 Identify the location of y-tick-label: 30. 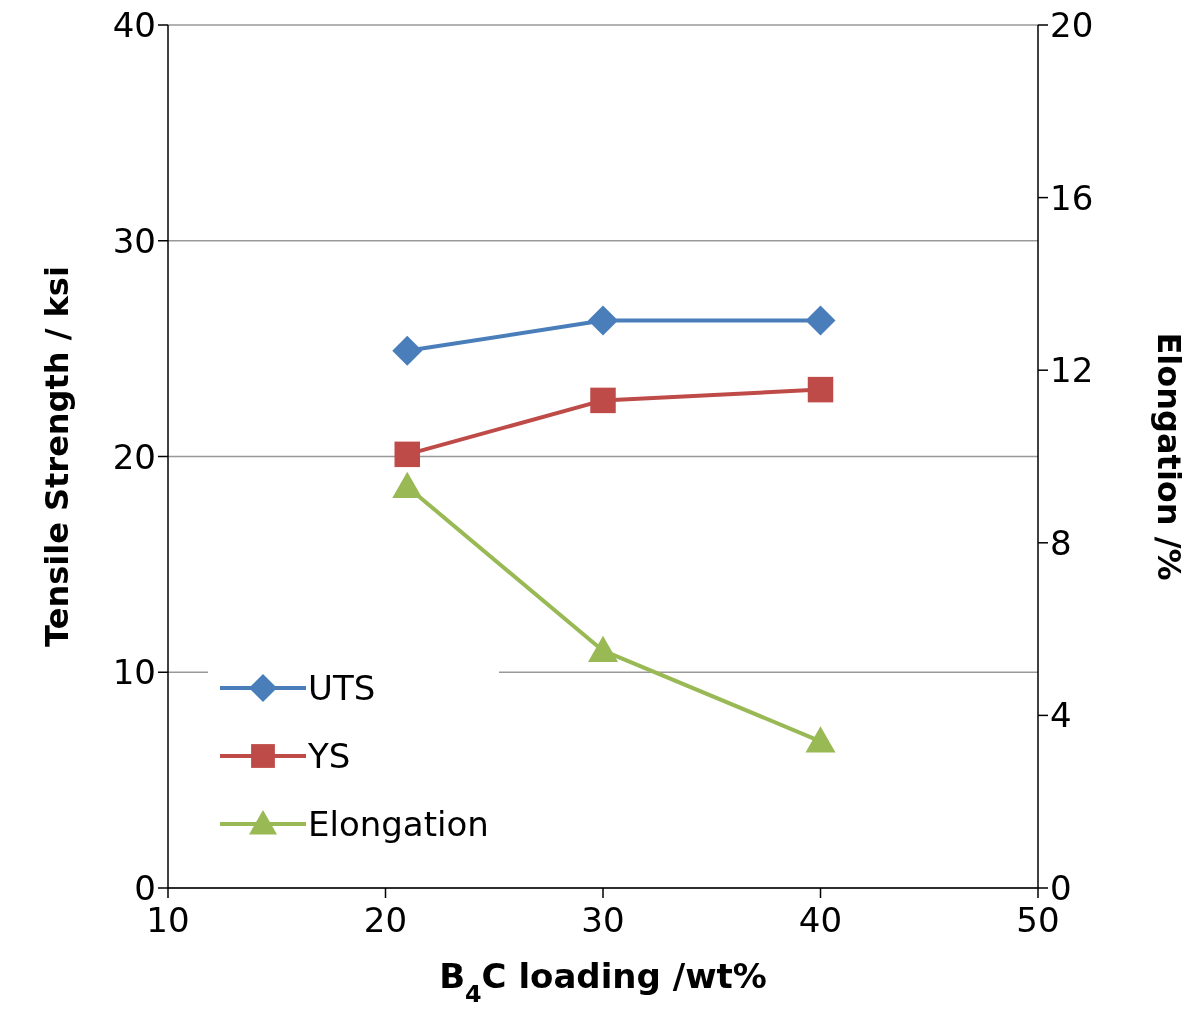
(134, 240).